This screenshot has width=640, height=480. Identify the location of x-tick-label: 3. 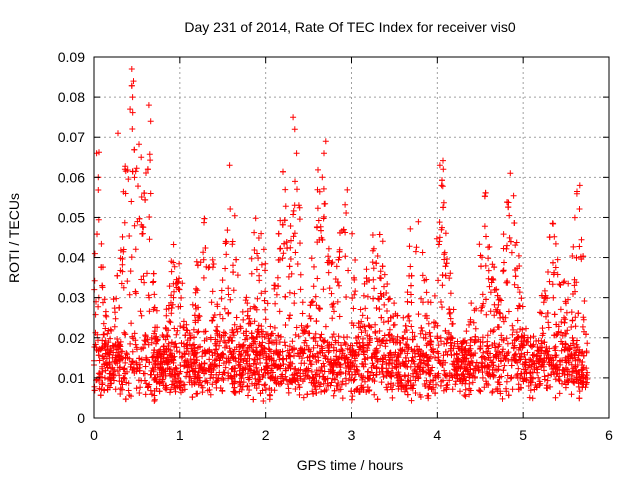
(352, 435).